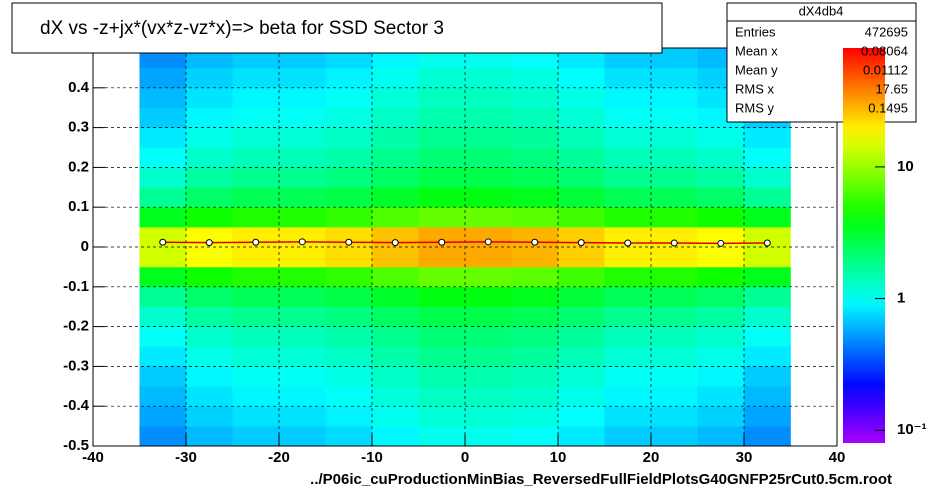  I want to click on stats-value: 0.01112, so click(885, 69).